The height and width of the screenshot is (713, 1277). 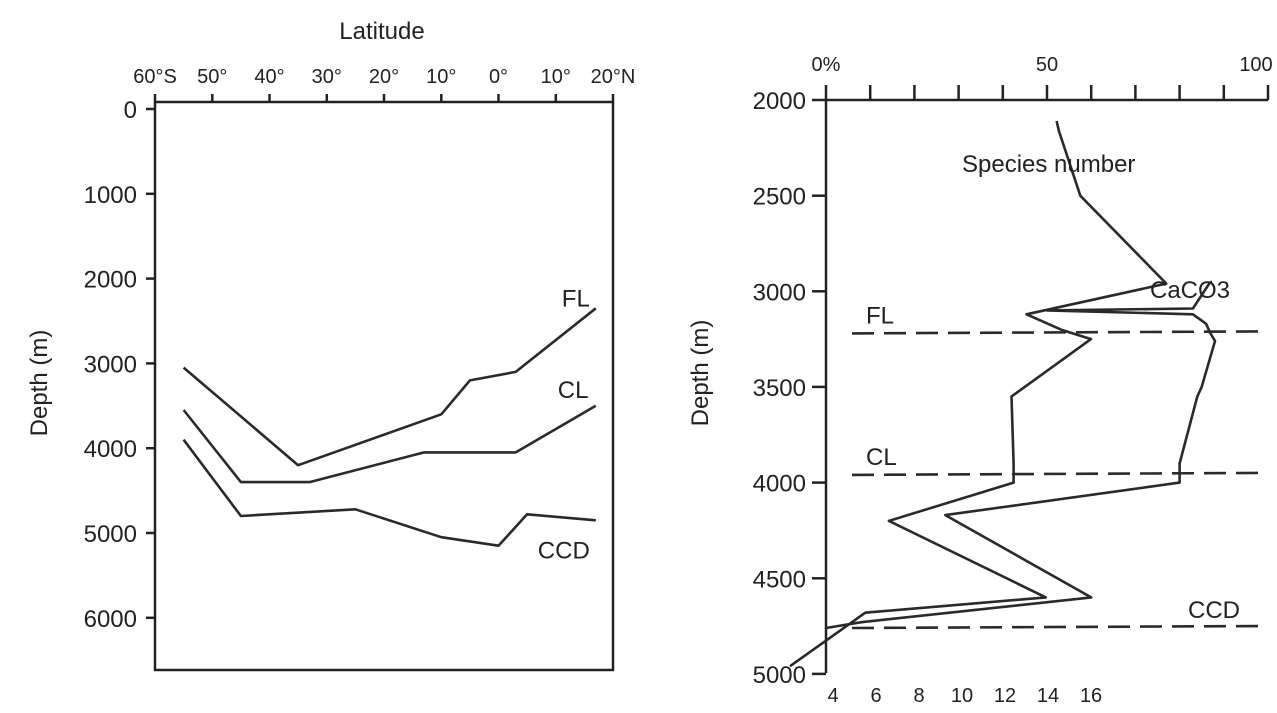 What do you see at coordinates (779, 197) in the screenshot?
I see `right-y-tick-label: 2500` at bounding box center [779, 197].